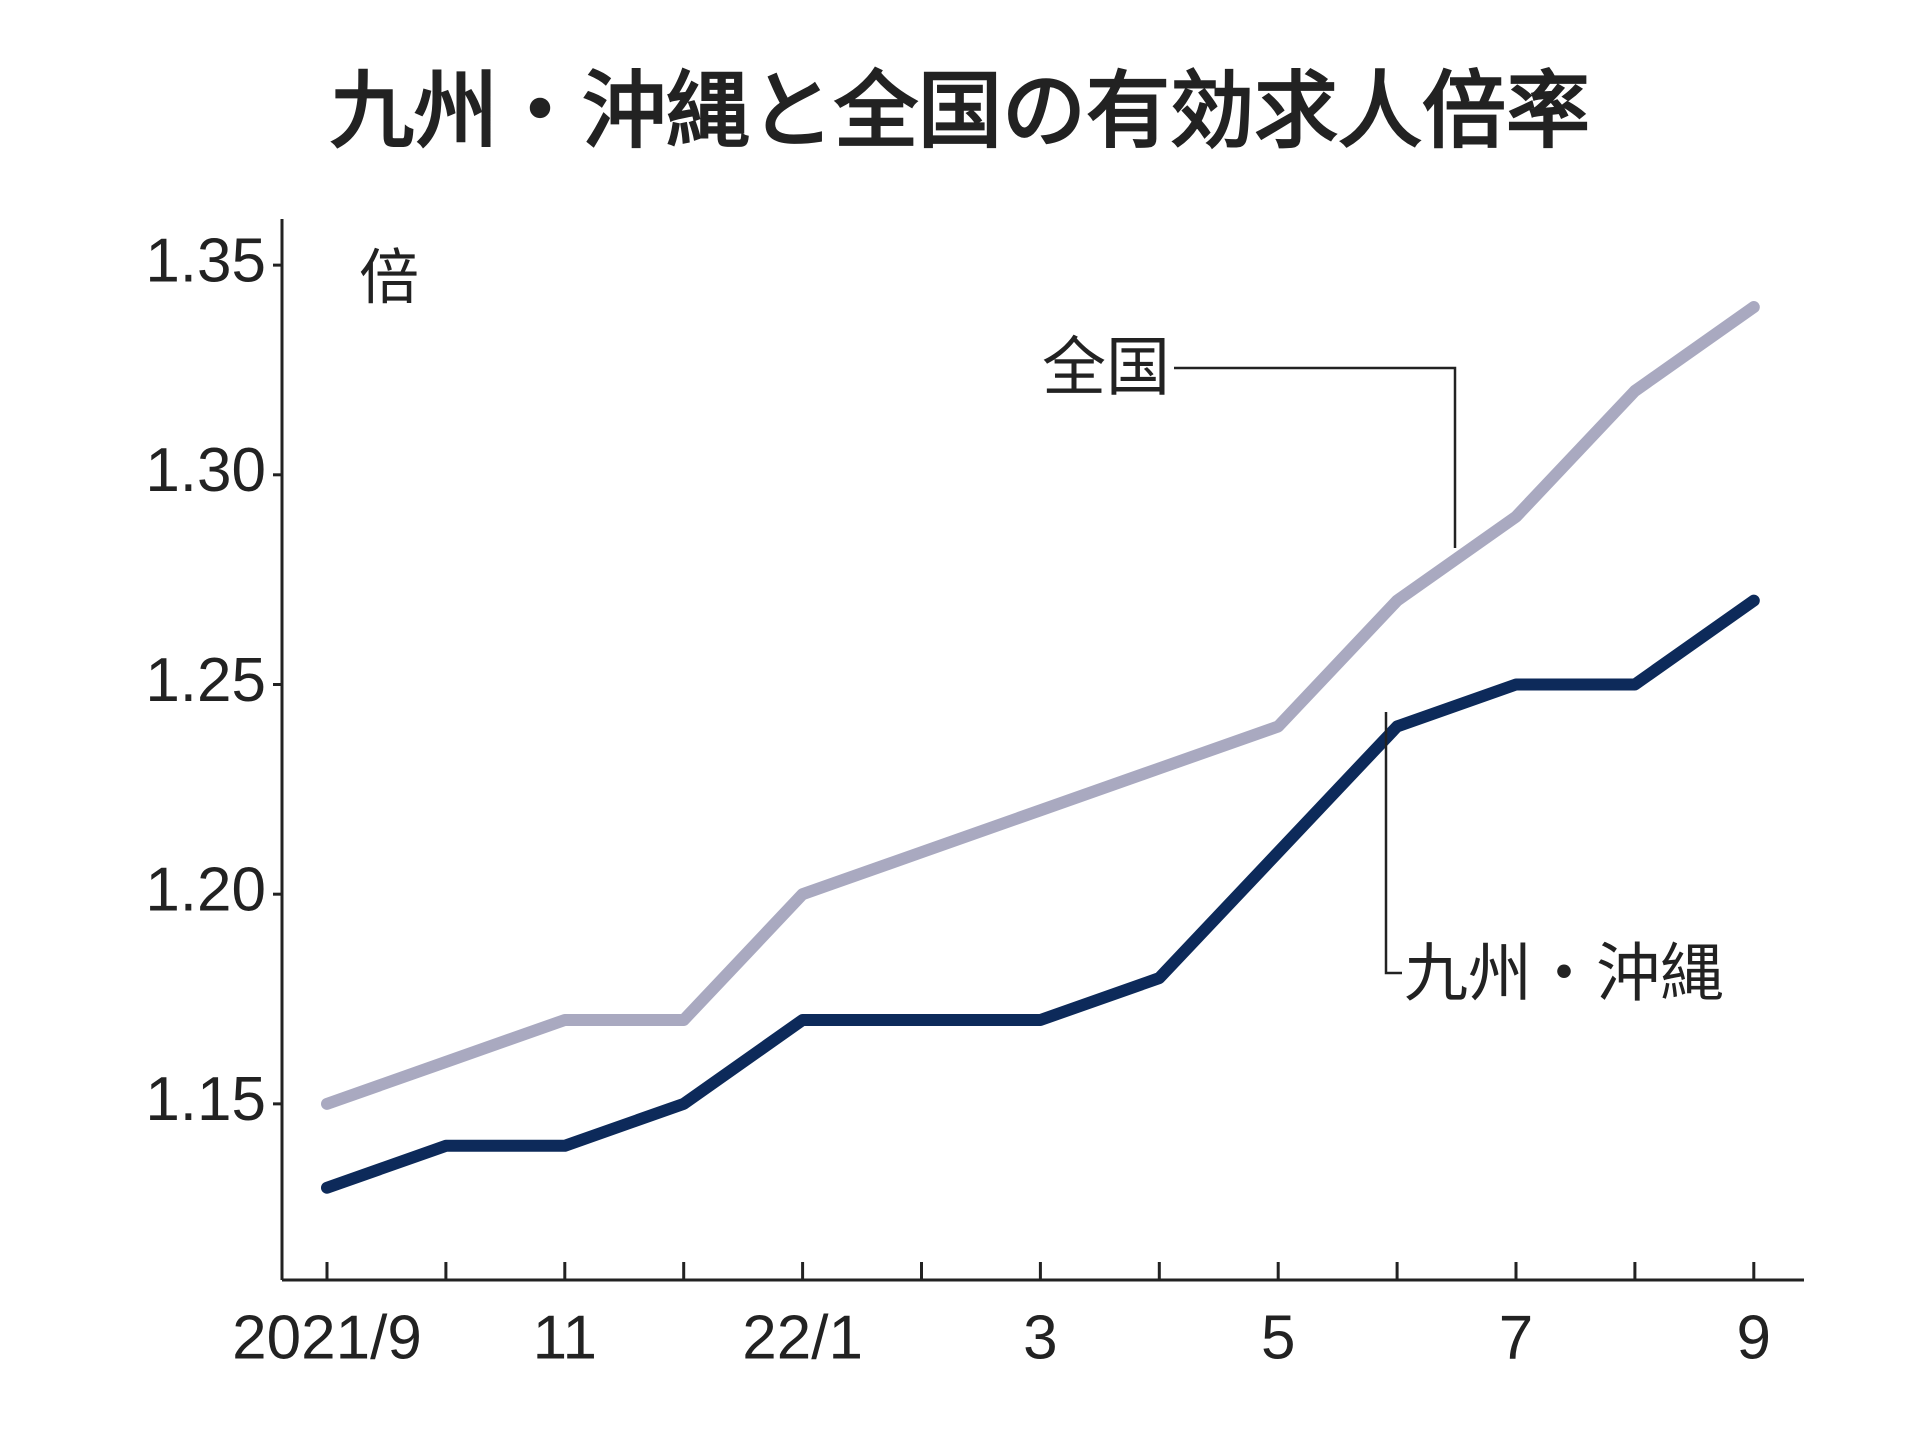 This screenshot has height=1432, width=1920. I want to click on y-tick-label: 1.20, so click(205, 890).